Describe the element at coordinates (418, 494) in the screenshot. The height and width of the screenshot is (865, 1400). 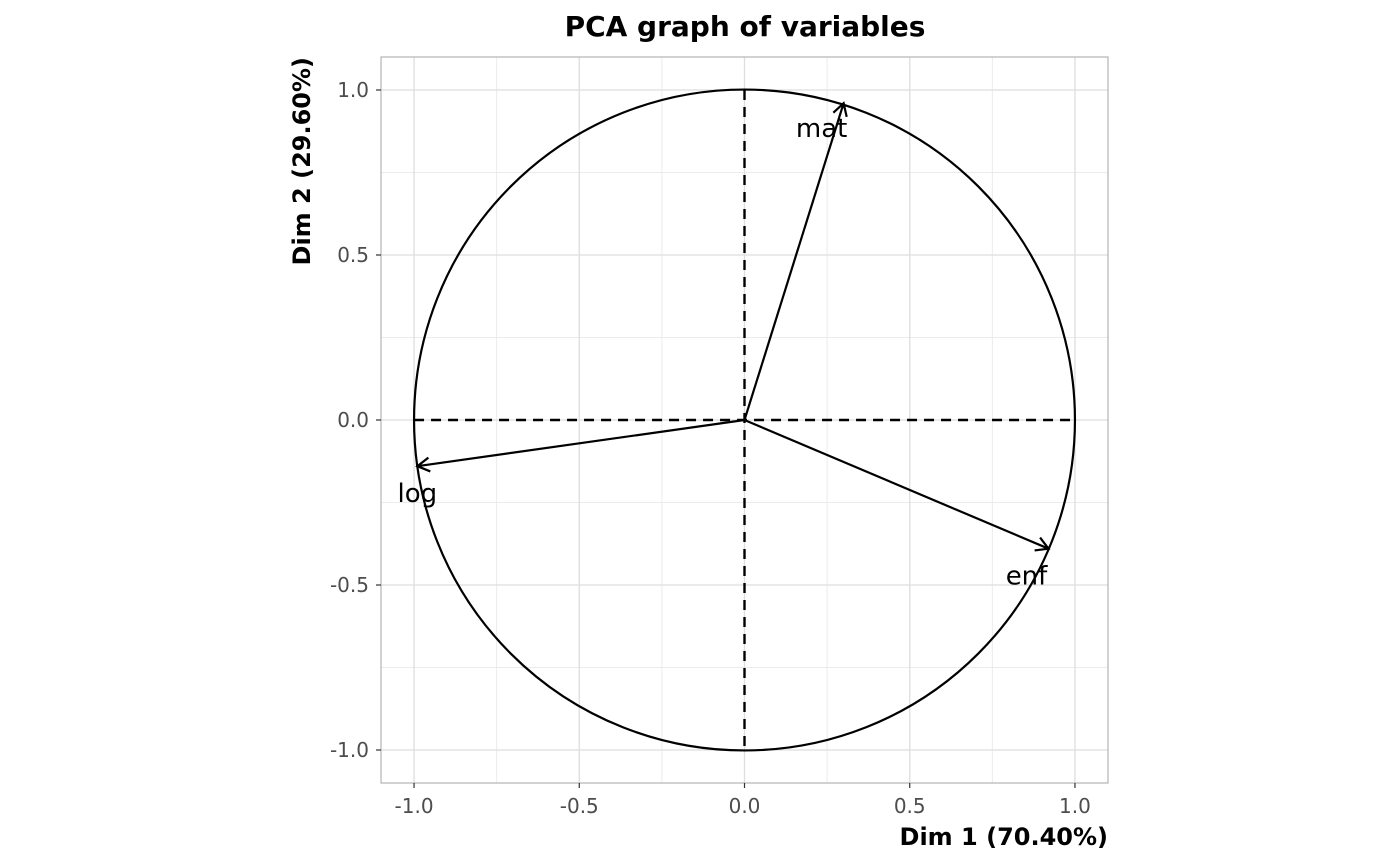
I see `variable-label-log: log` at that location.